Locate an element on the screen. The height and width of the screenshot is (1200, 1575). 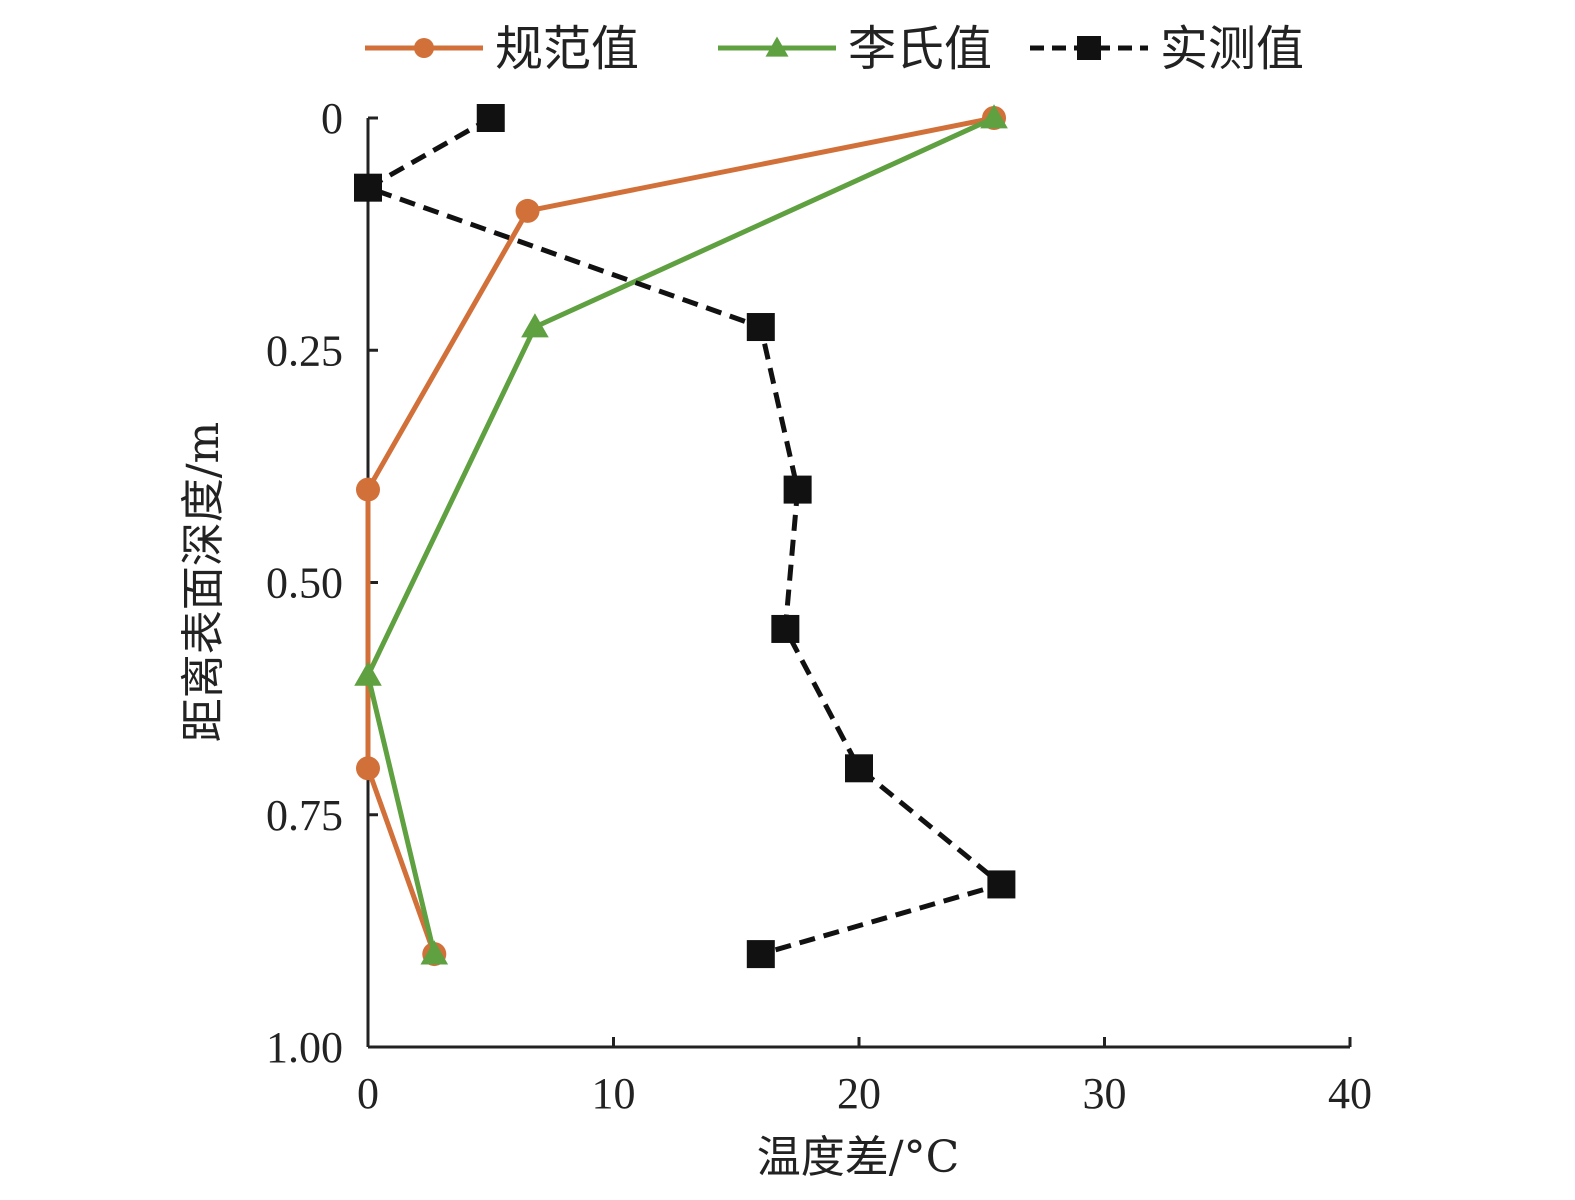
legend-label: 李氏值 is located at coordinates (920, 49).